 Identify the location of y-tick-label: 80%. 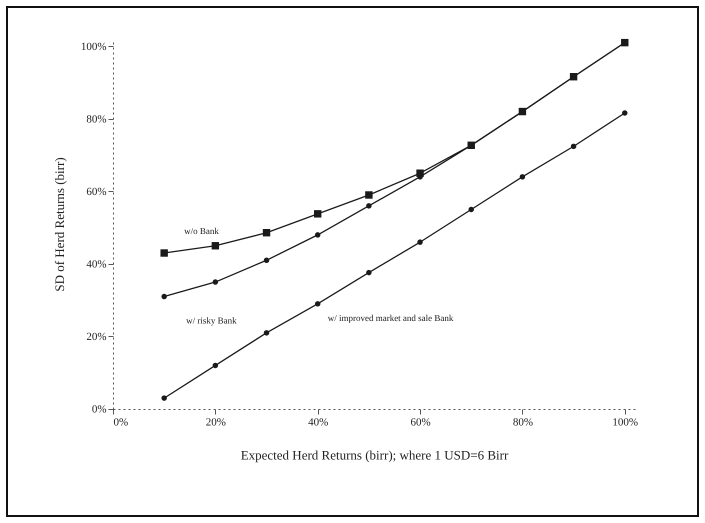
(96, 119).